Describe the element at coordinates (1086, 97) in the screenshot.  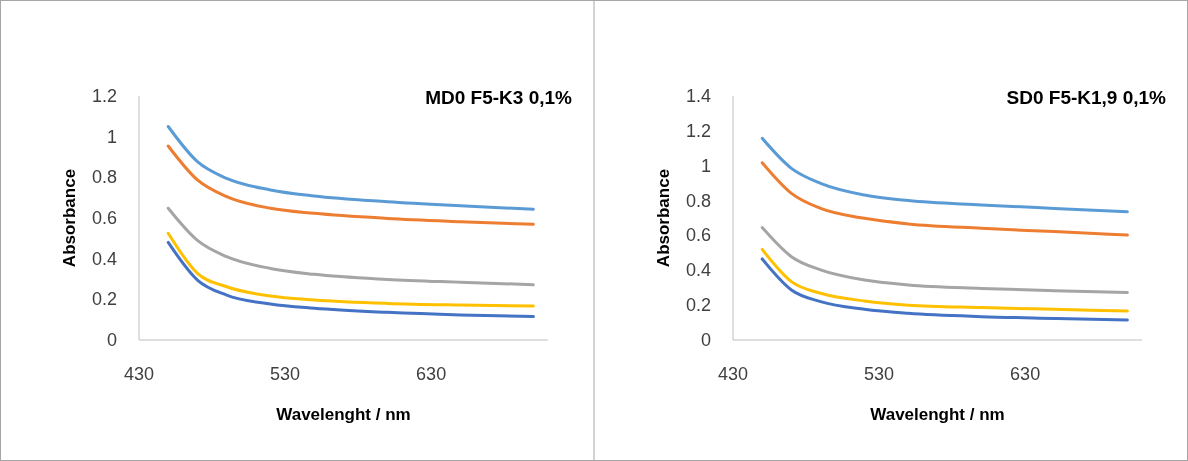
I see `chart-title: SD0 F5-K1,9 0,1%` at that location.